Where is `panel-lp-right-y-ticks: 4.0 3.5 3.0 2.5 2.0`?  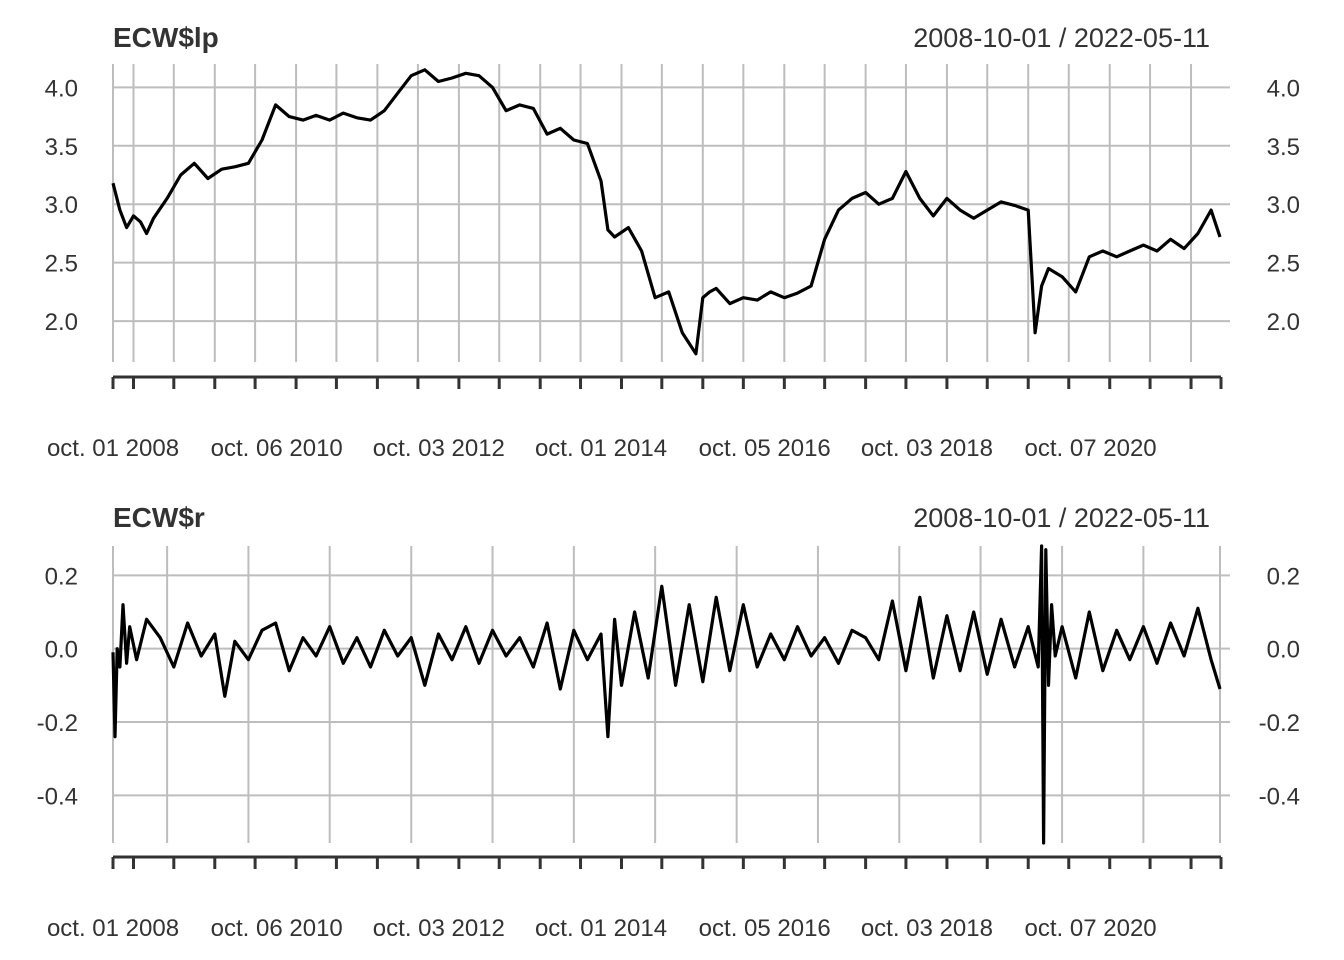
panel-lp-right-y-ticks: 4.0 3.5 3.0 2.5 2.0 is located at coordinates (1283, 205).